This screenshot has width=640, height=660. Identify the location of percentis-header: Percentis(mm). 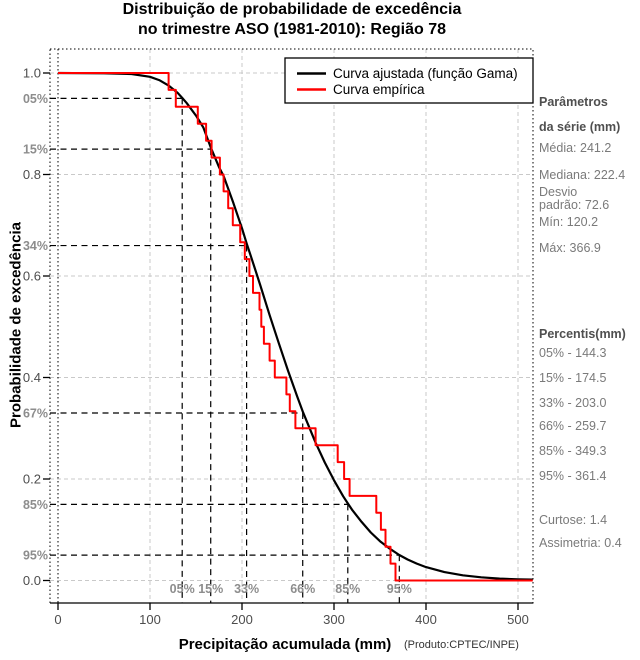
(582, 334).